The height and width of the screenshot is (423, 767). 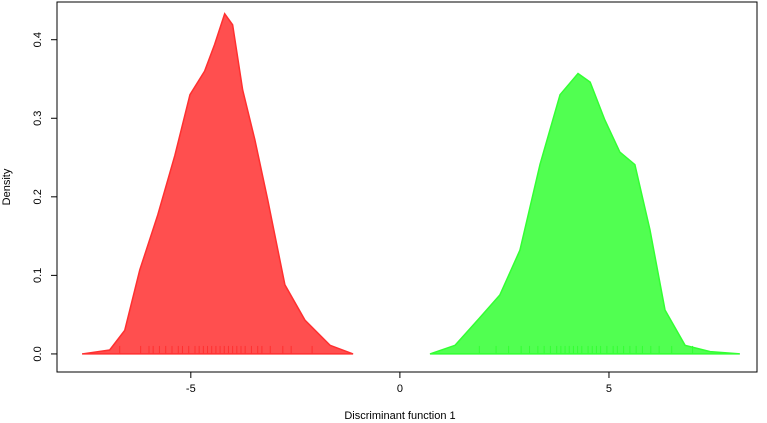 What do you see at coordinates (38, 353) in the screenshot?
I see `y-tick-label: 0.0` at bounding box center [38, 353].